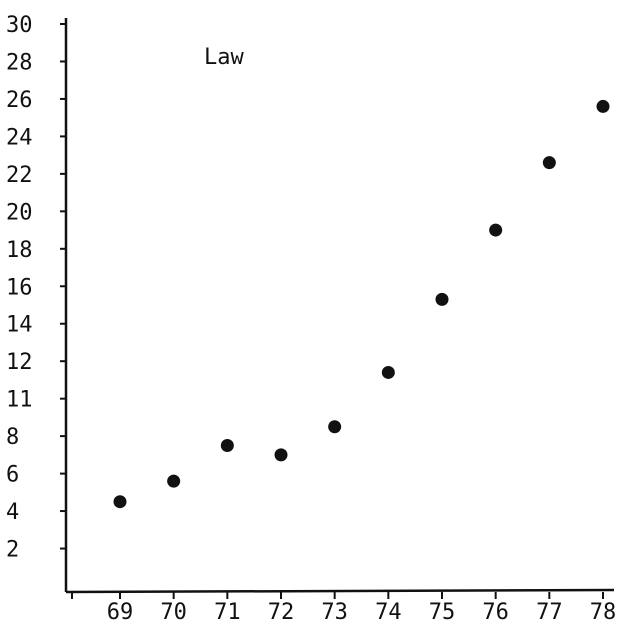  Describe the element at coordinates (388, 612) in the screenshot. I see `x-tick-label: 74` at that location.